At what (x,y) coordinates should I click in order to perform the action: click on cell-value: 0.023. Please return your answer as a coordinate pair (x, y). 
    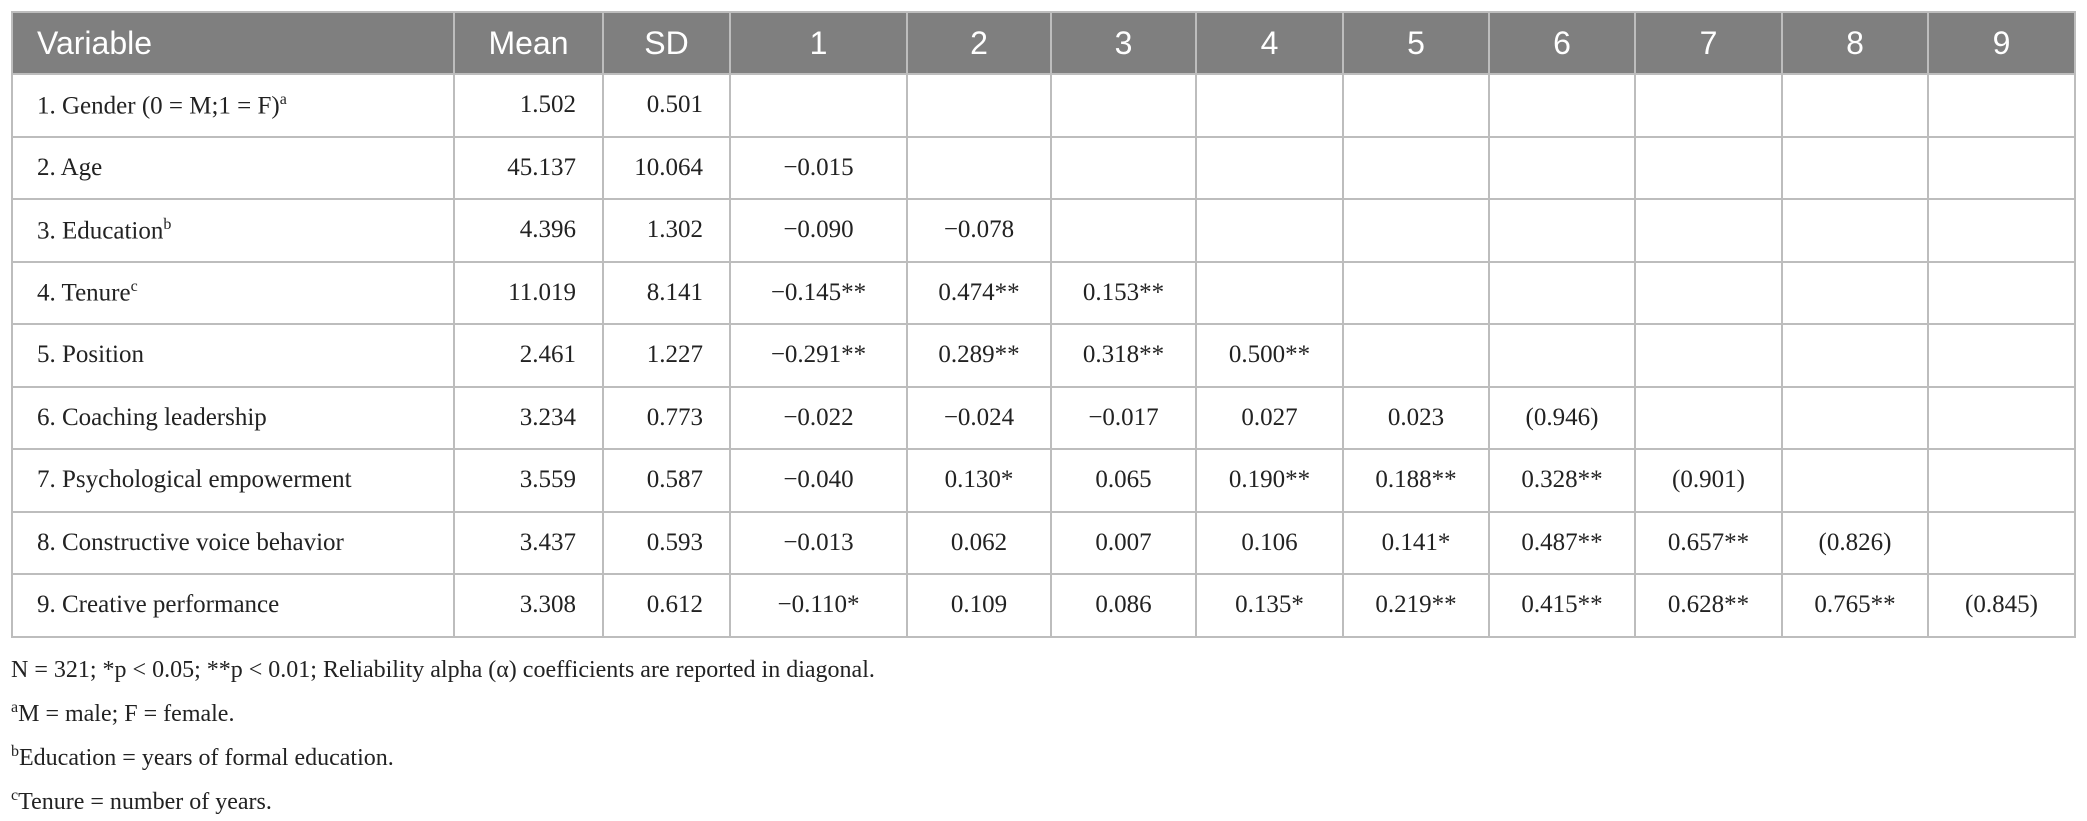
    Looking at the image, I should click on (1416, 417).